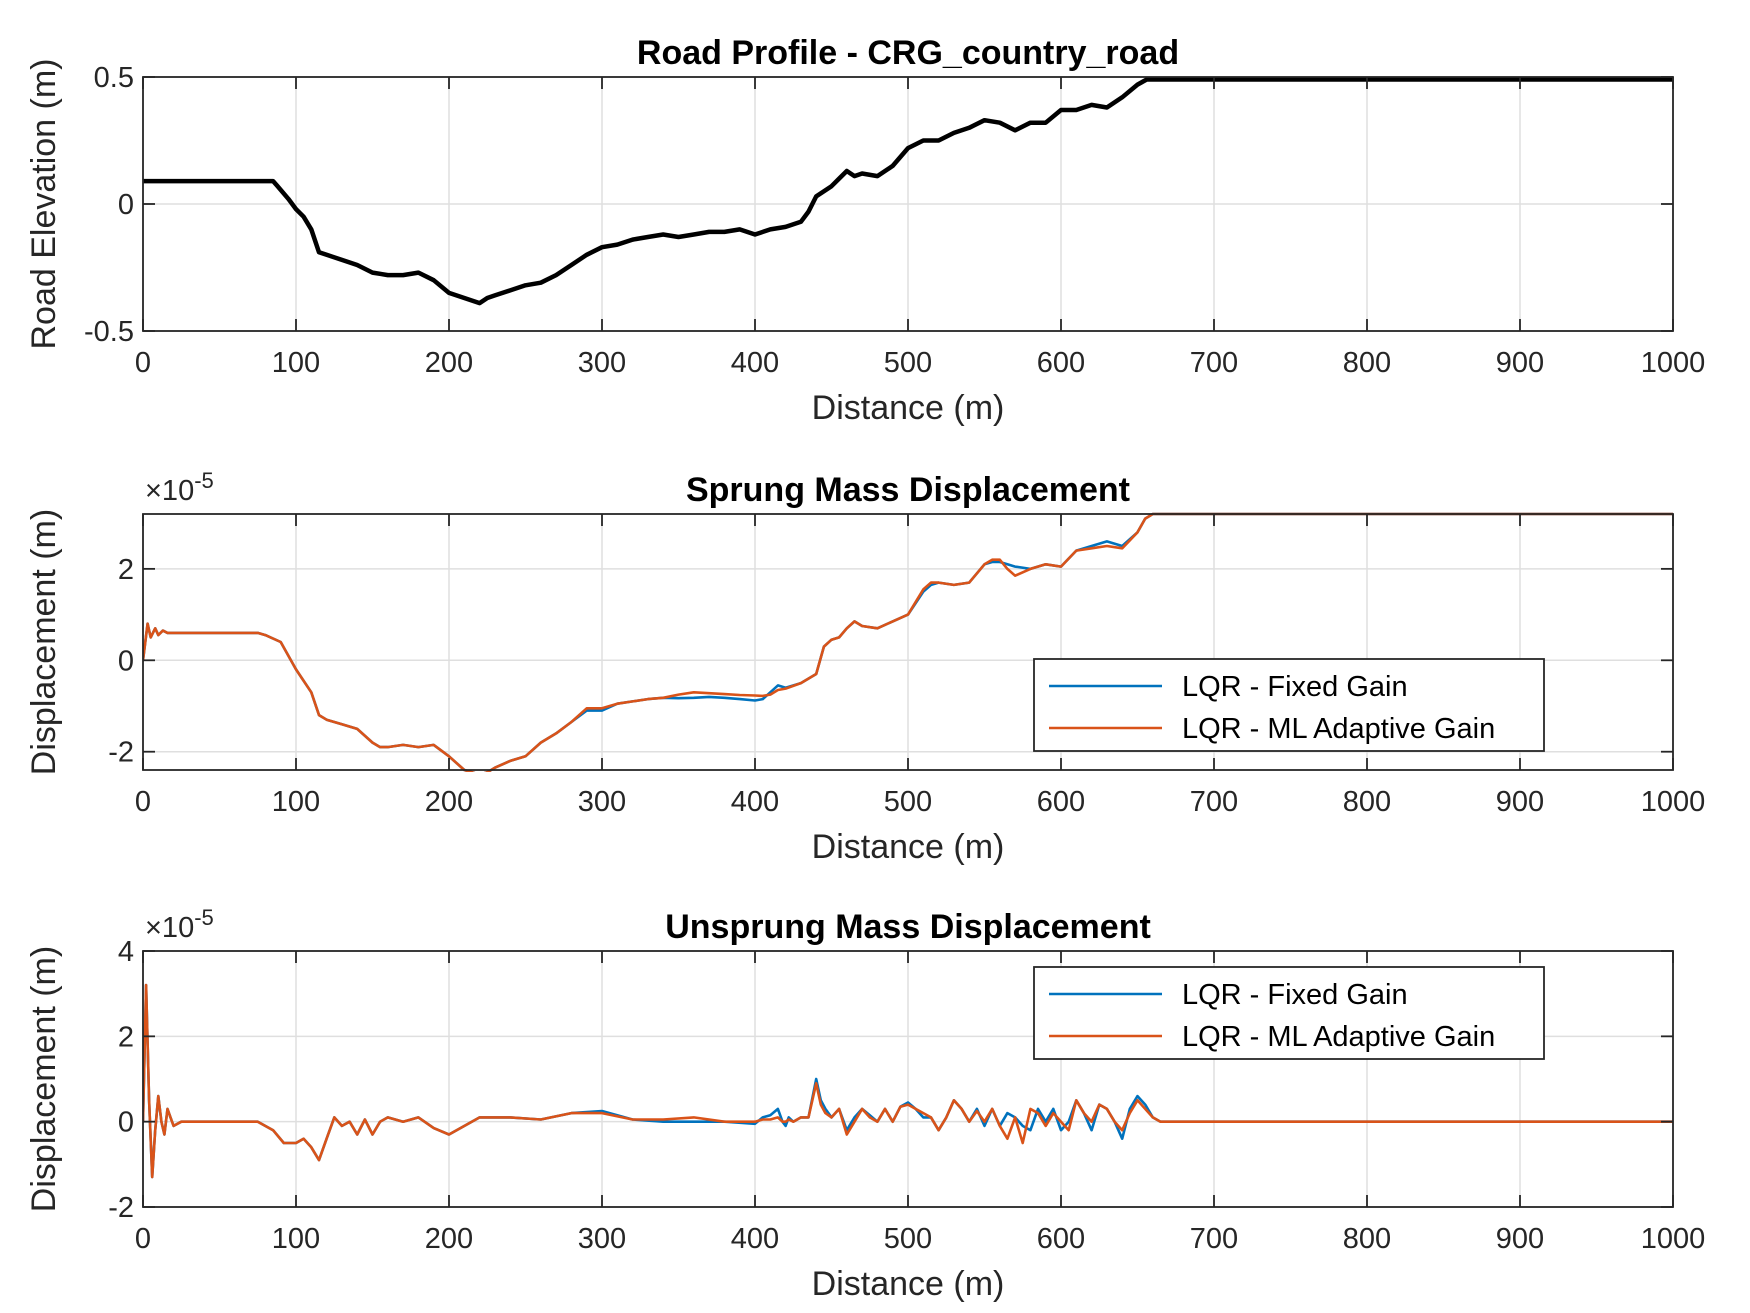  Describe the element at coordinates (1061, 1239) in the screenshot. I see `unsprung-mass-xtick-label-6: 600` at that location.